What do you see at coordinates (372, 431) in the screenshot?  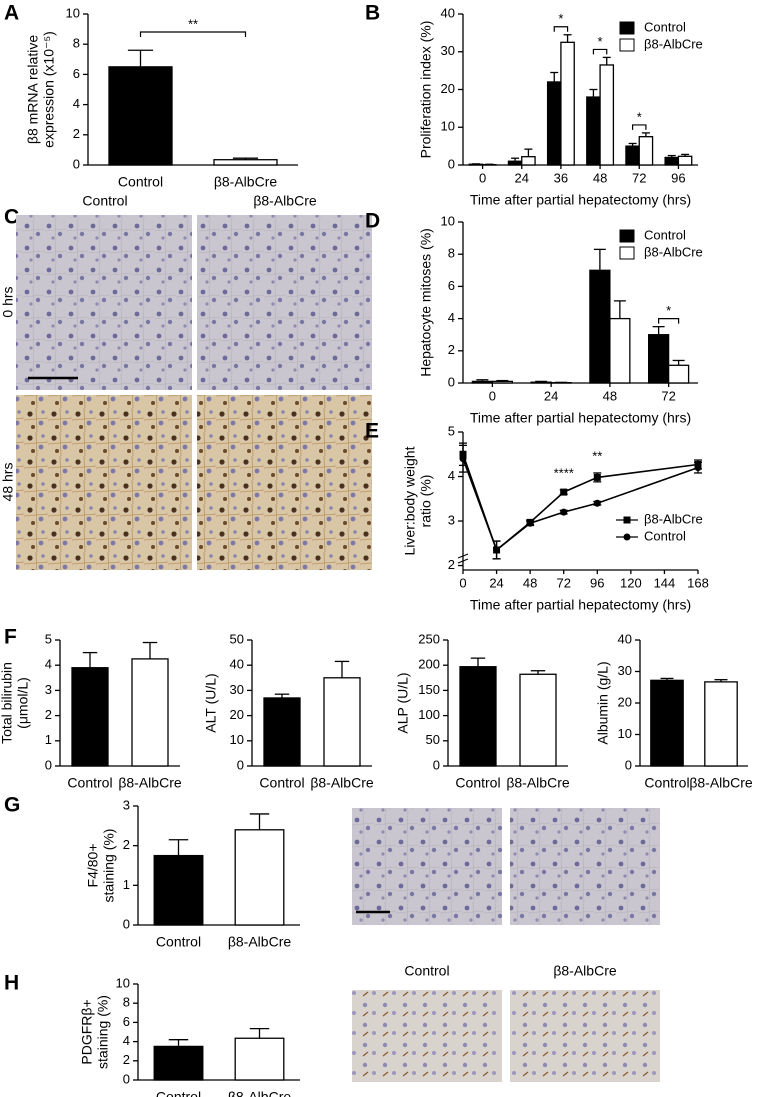 I see `panel-label: E` at bounding box center [372, 431].